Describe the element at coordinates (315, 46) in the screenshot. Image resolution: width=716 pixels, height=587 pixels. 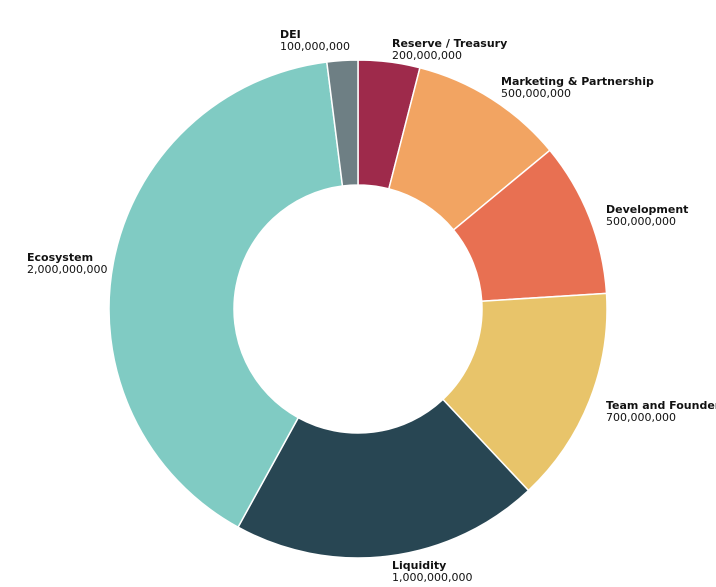
I see `slice-value-label: 100,000,000` at that location.